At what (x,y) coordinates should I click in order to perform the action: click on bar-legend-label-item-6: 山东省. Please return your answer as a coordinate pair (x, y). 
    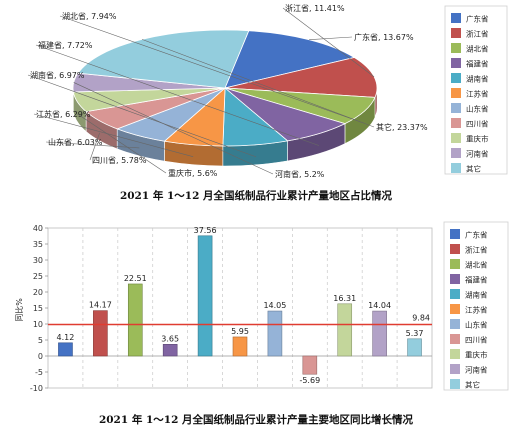
    Looking at the image, I should click on (476, 325).